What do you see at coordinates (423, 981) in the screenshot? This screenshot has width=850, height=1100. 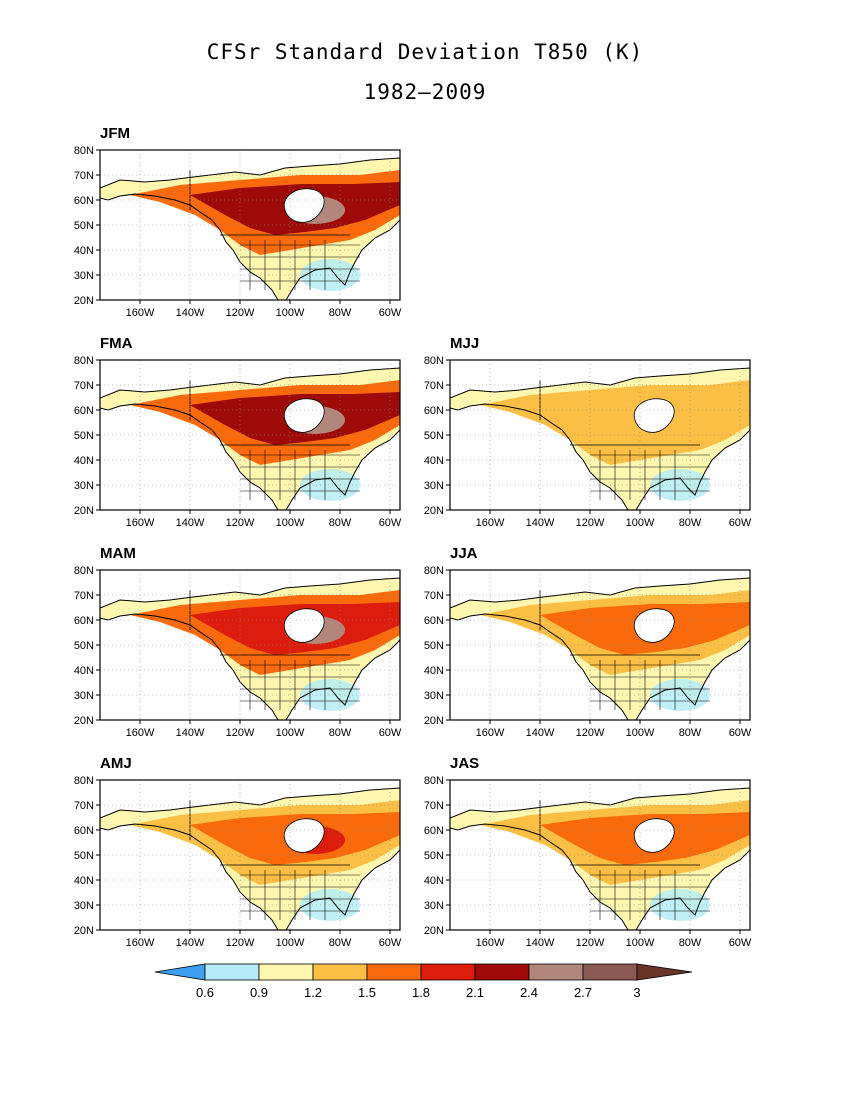 I see `colorbar: 0.6 0.9 1.2 1.5 1.8 2.1 2.4 2.7 3` at bounding box center [423, 981].